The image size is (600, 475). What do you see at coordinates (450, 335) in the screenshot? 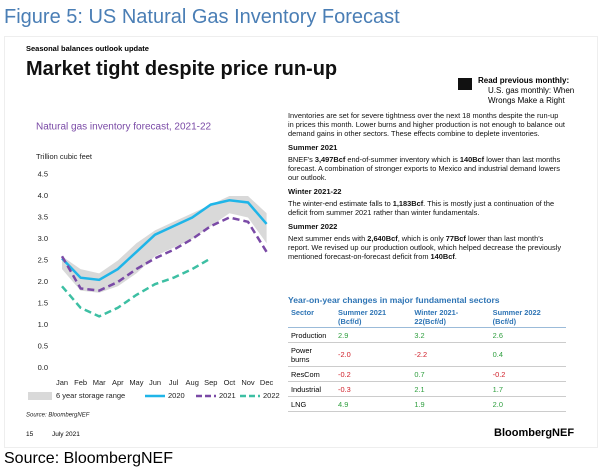
I see `cell: 3.2` at bounding box center [450, 335].